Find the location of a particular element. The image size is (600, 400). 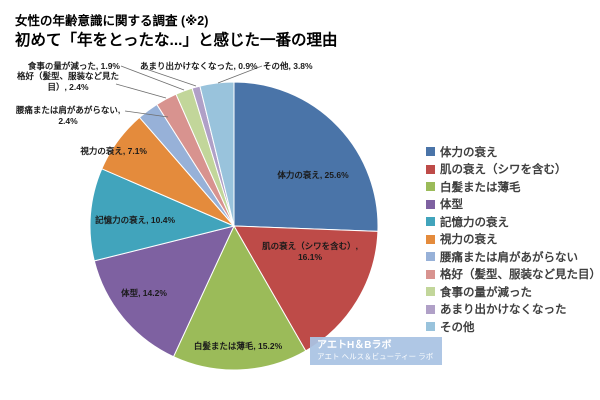

pie-label-7: 格好（髪型、服装など見た目）, 2.4% is located at coordinates (67, 82).